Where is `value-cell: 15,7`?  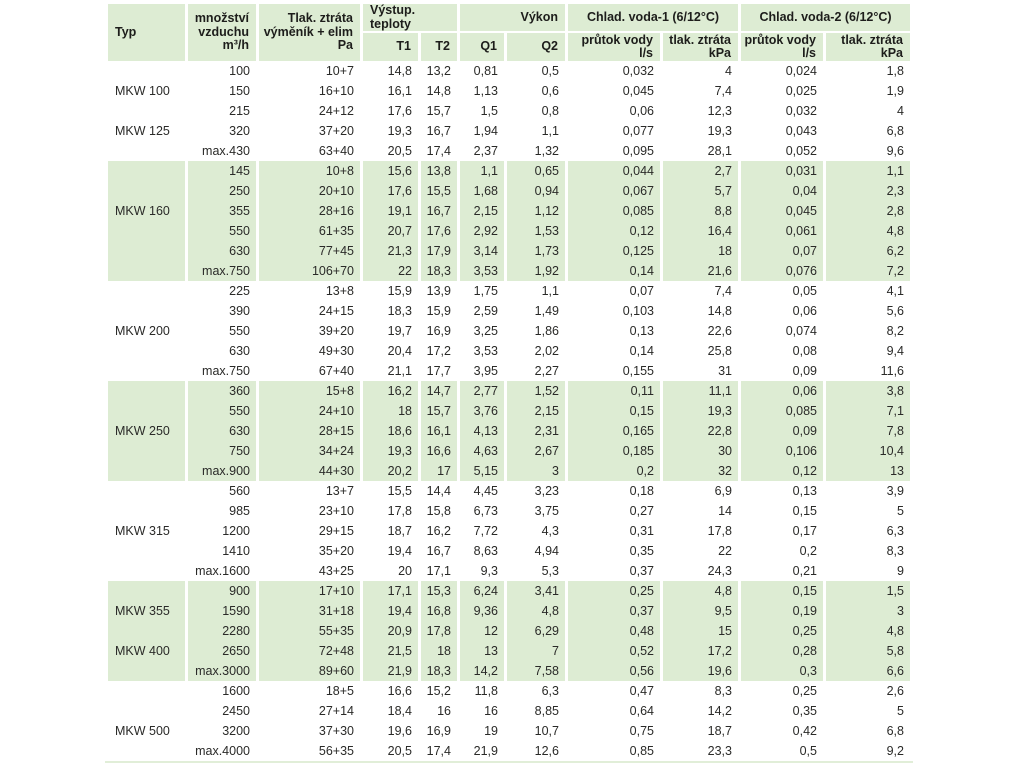
value-cell: 15,7 is located at coordinates (439, 411).